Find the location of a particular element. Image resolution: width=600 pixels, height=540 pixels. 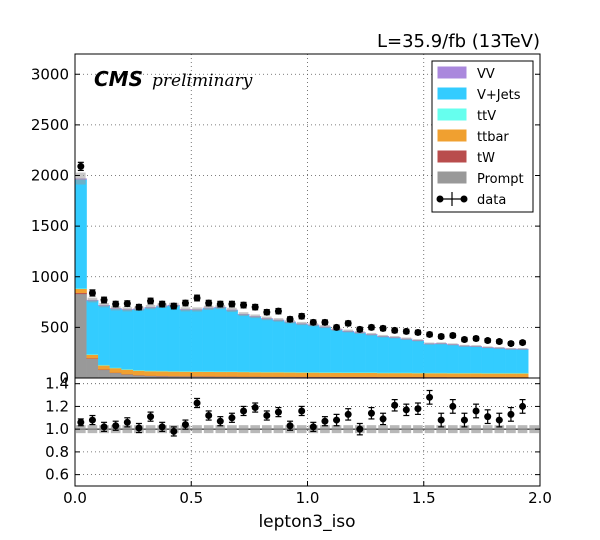

x-tick-label: 0.5 is located at coordinates (191, 498).